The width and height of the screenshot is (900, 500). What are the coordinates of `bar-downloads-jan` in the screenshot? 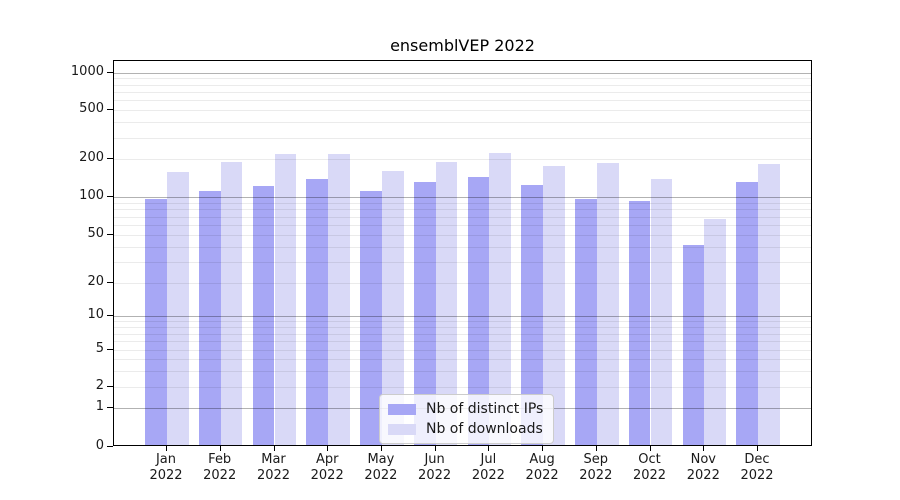 It's located at (178, 308).